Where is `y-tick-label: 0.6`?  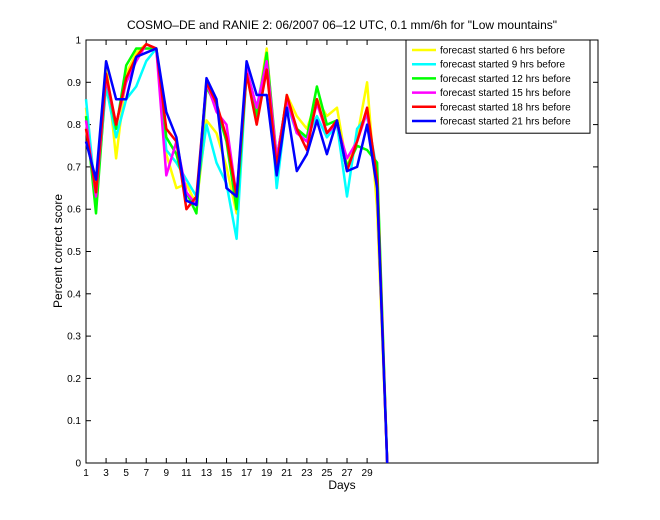
y-tick-label: 0.6 is located at coordinates (74, 210).